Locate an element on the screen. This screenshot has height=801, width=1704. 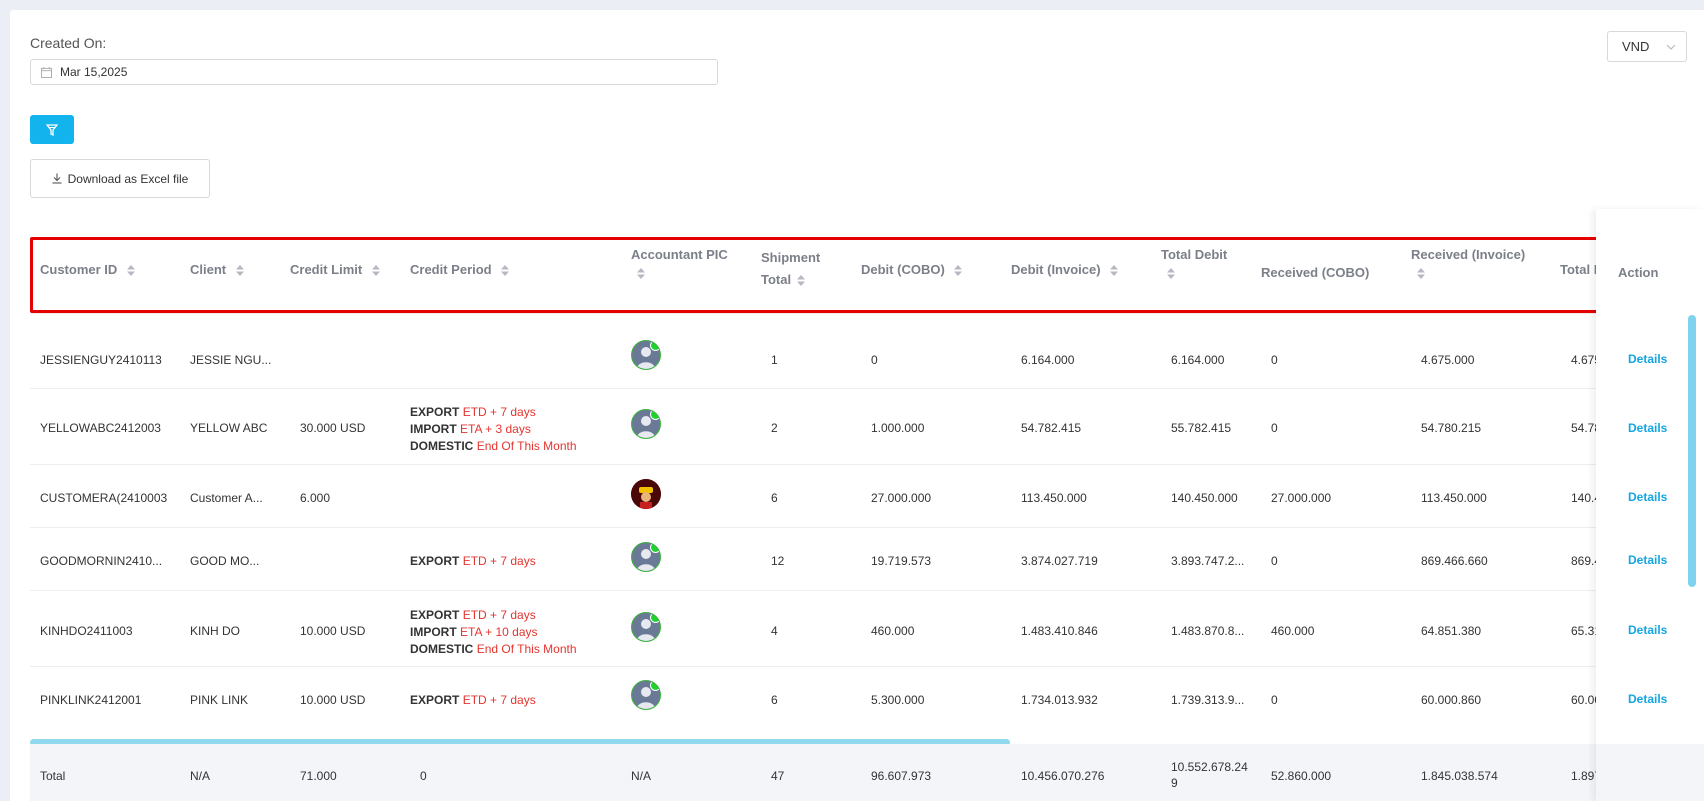
header-accountant-pic: Accountant PIC is located at coordinates (679, 263).